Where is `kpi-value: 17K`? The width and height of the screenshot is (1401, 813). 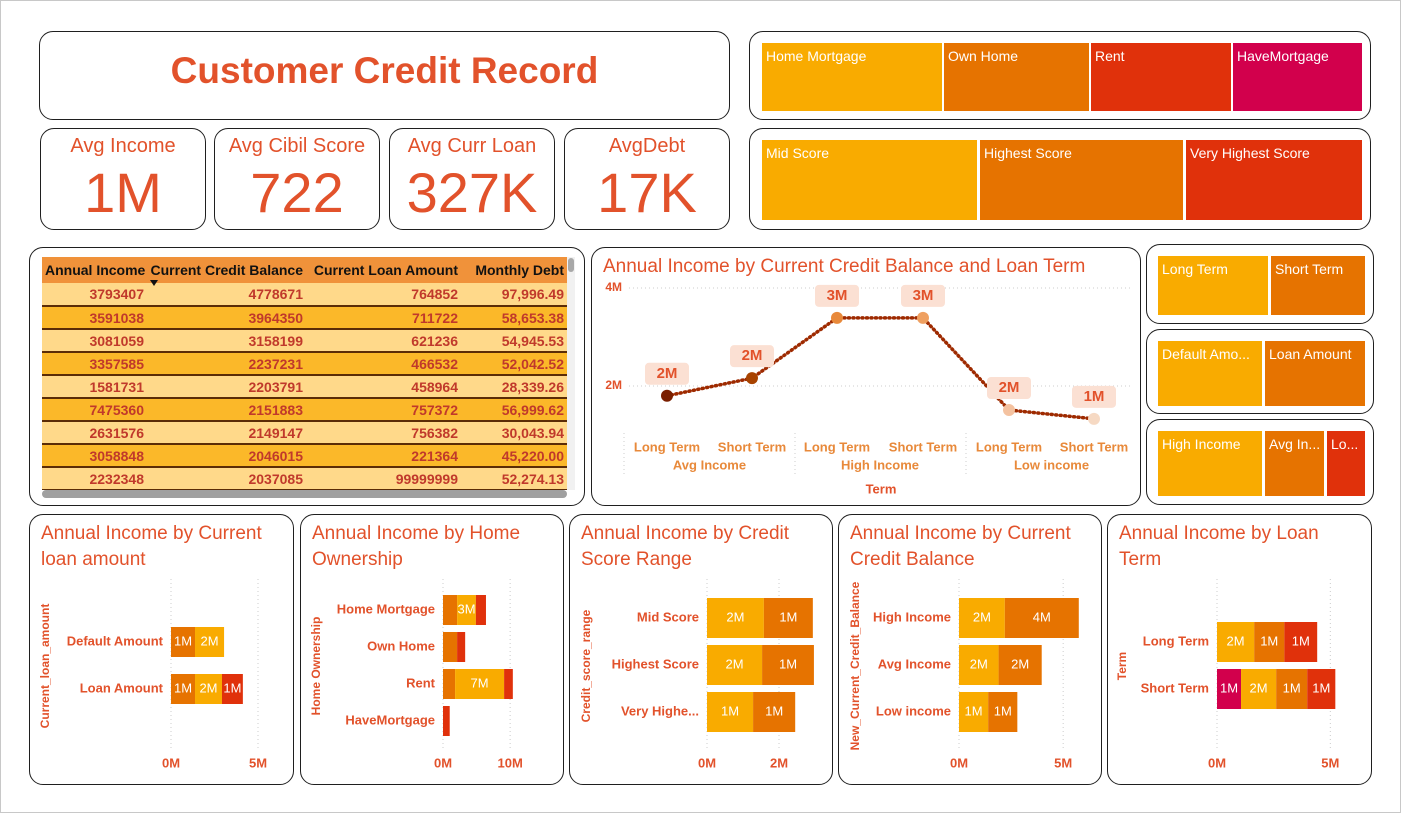 kpi-value: 17K is located at coordinates (647, 192).